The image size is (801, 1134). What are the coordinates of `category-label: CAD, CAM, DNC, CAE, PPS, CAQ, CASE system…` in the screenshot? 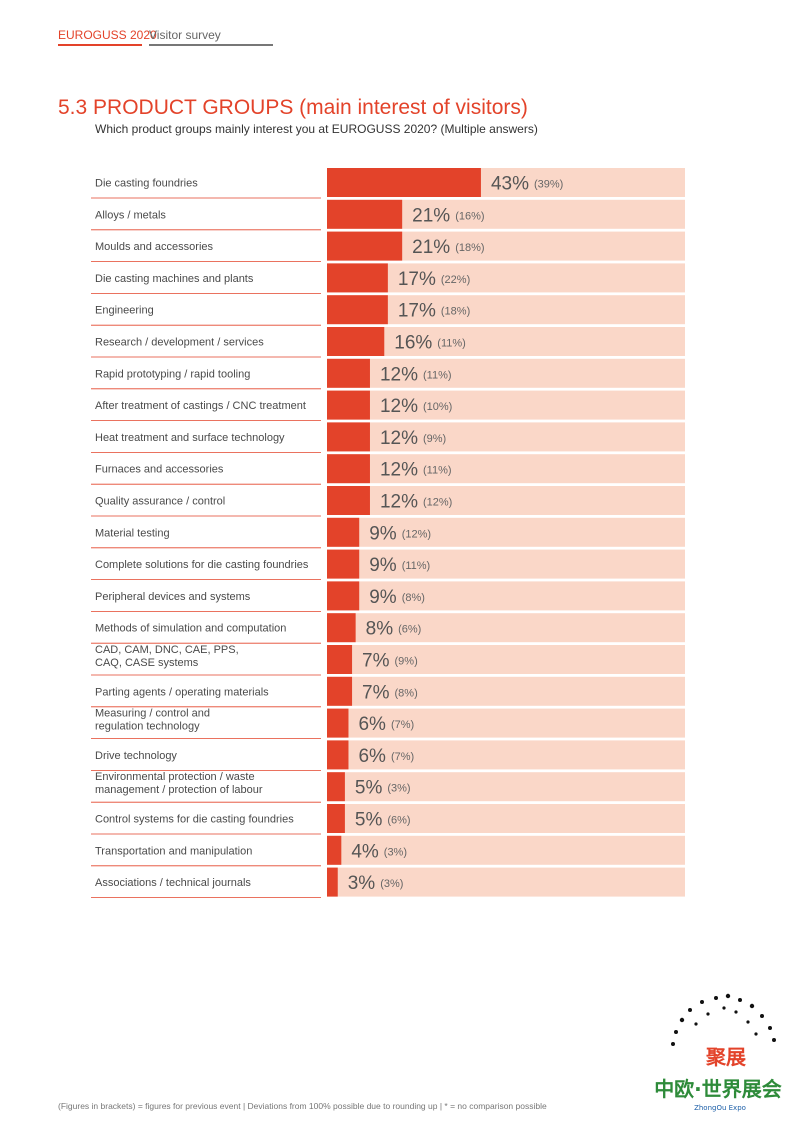 It's located at (167, 656).